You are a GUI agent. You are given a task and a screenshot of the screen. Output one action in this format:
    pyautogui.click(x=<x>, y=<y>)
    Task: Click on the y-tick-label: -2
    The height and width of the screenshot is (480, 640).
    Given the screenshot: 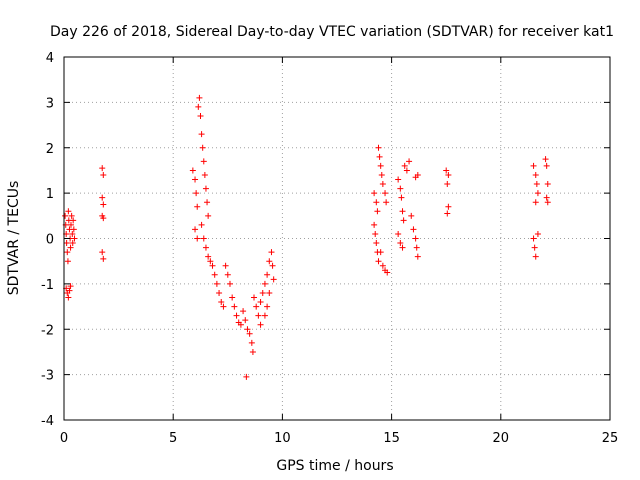 What is the action you would take?
    pyautogui.click(x=47, y=330)
    